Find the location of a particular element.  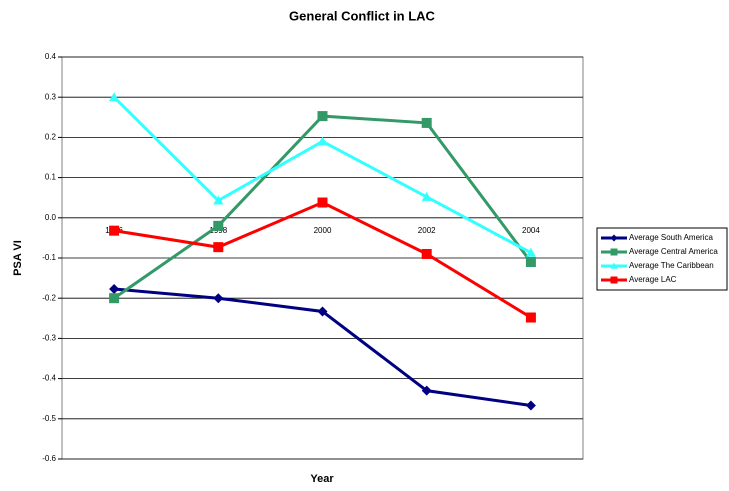

x-axis-title: Year is located at coordinates (322, 479).